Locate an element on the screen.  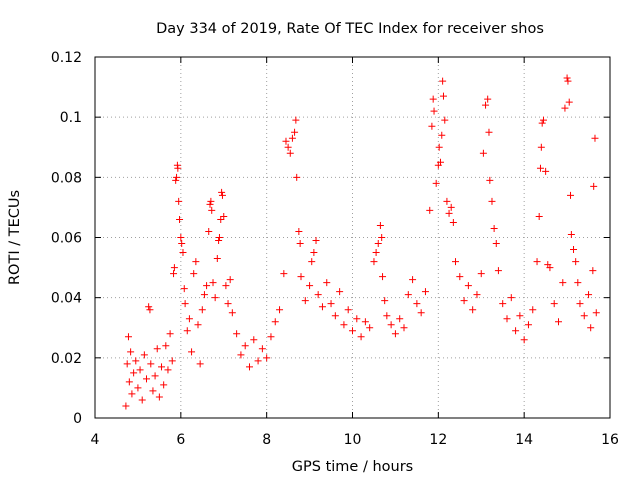
y-tick-label: 0.08 is located at coordinates (66, 178).